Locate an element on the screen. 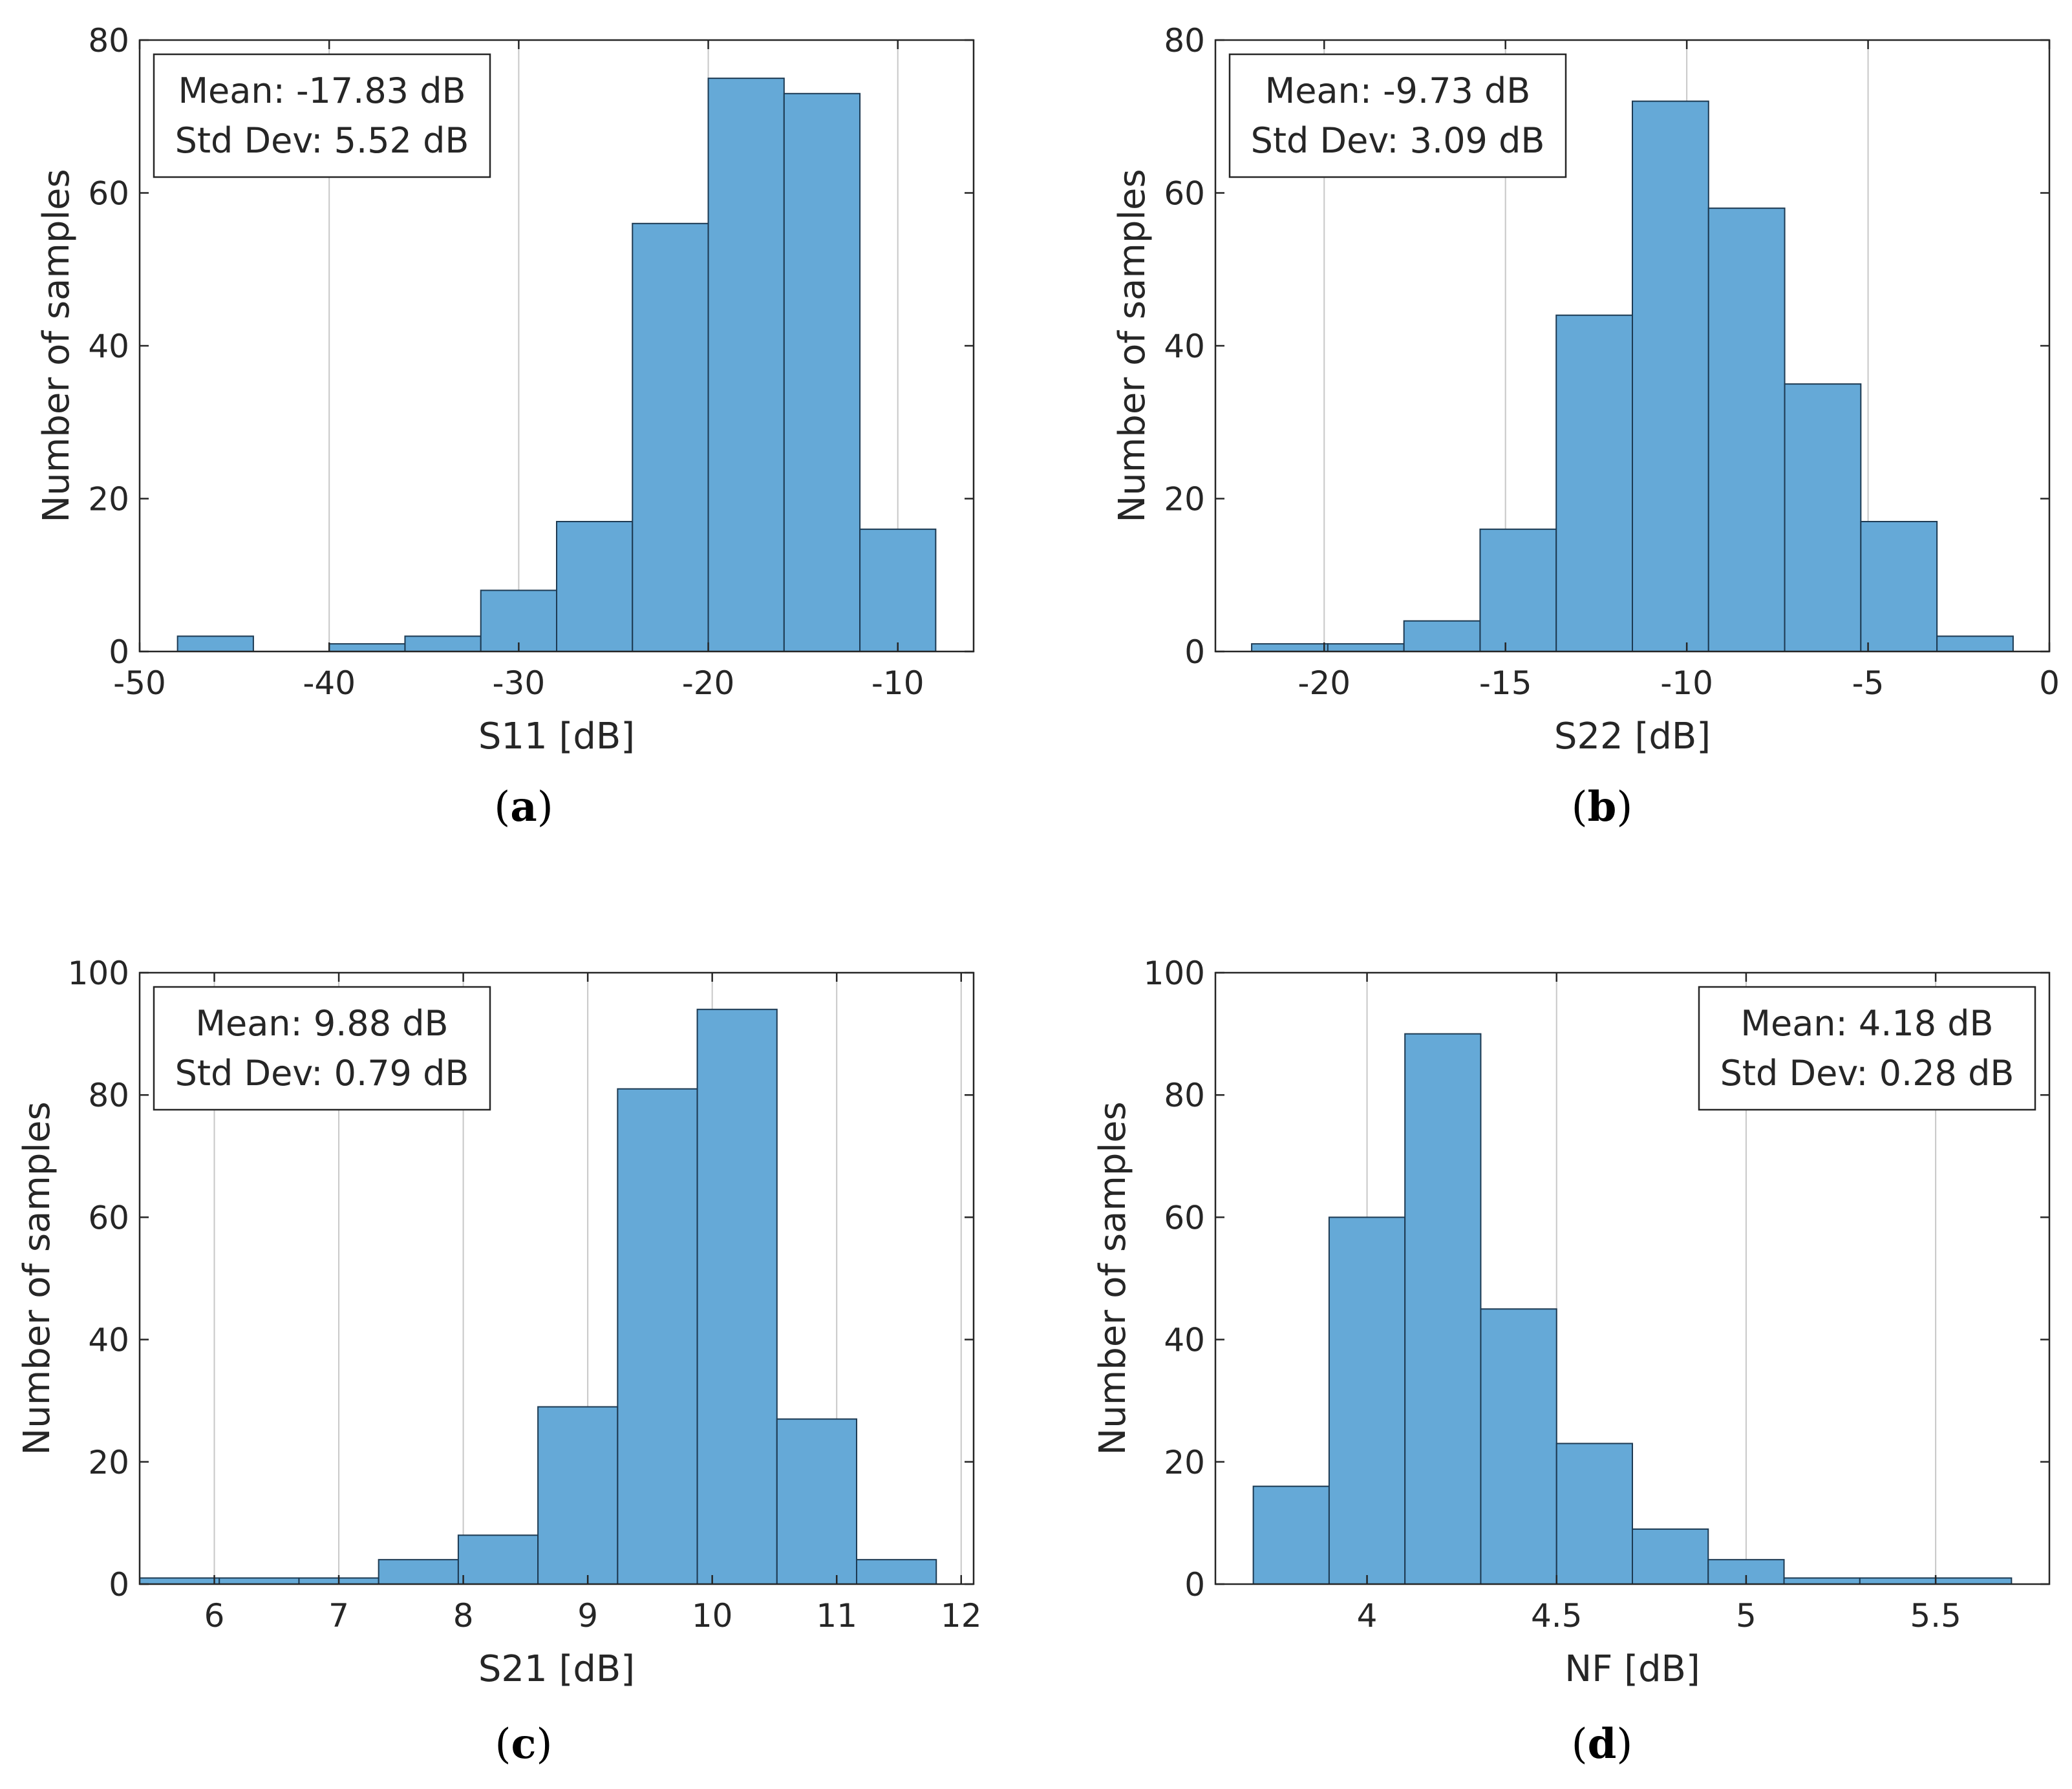 The height and width of the screenshot is (1789, 2072). panel-caption: (d) is located at coordinates (1602, 1744).